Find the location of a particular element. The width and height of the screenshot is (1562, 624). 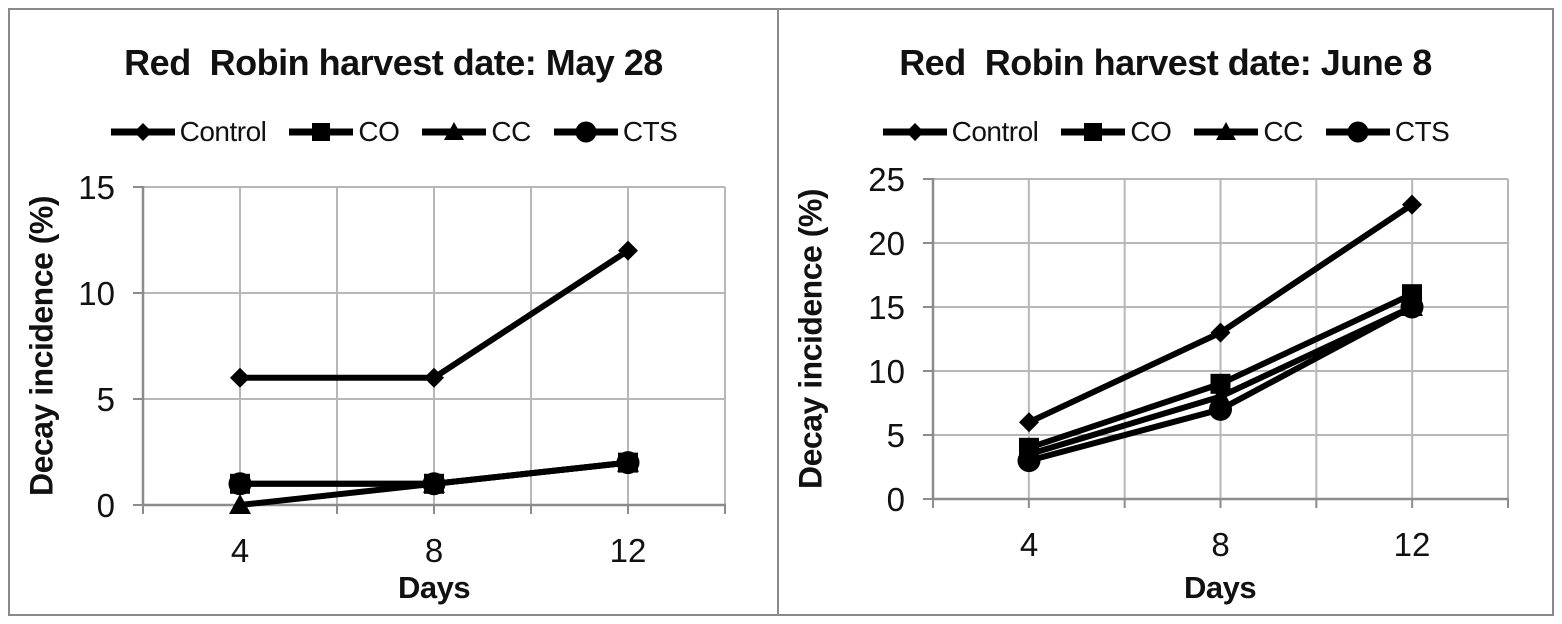

y-tick-label: 25 is located at coordinates (886, 179).